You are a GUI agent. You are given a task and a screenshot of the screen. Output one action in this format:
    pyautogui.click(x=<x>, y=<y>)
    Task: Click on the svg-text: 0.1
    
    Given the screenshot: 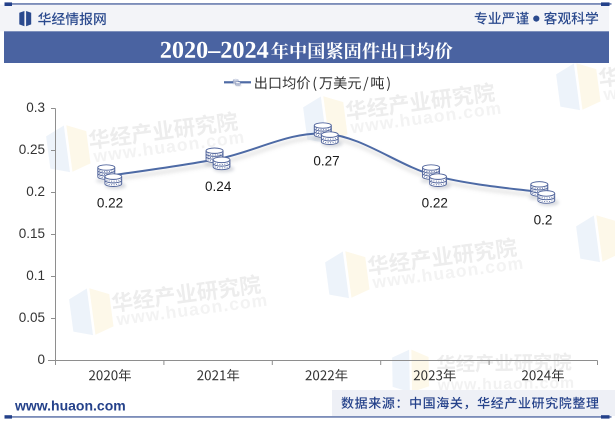 What is the action you would take?
    pyautogui.click(x=35, y=275)
    